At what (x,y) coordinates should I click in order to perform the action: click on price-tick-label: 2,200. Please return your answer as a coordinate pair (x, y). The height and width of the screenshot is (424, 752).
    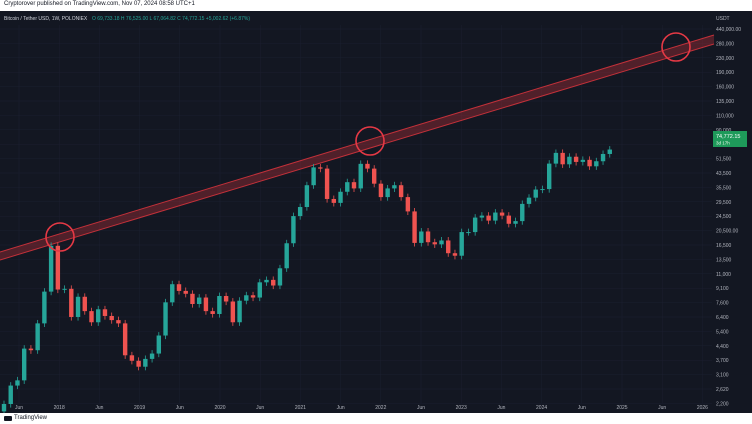
    Looking at the image, I should click on (722, 404).